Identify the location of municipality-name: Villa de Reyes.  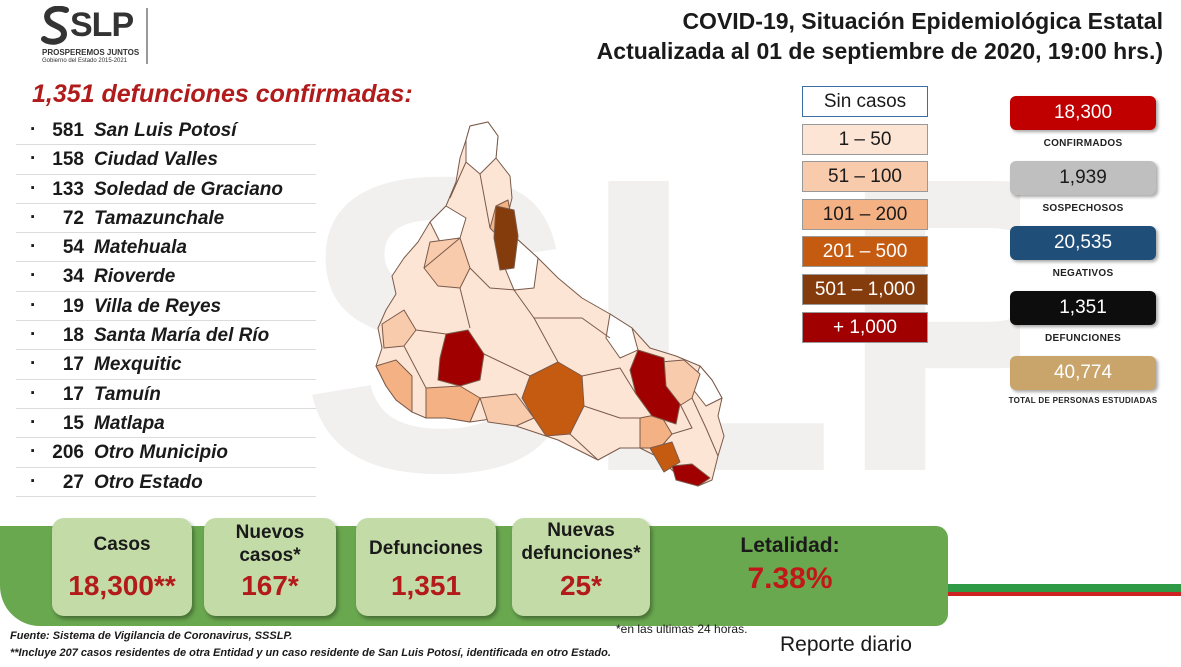
(158, 306).